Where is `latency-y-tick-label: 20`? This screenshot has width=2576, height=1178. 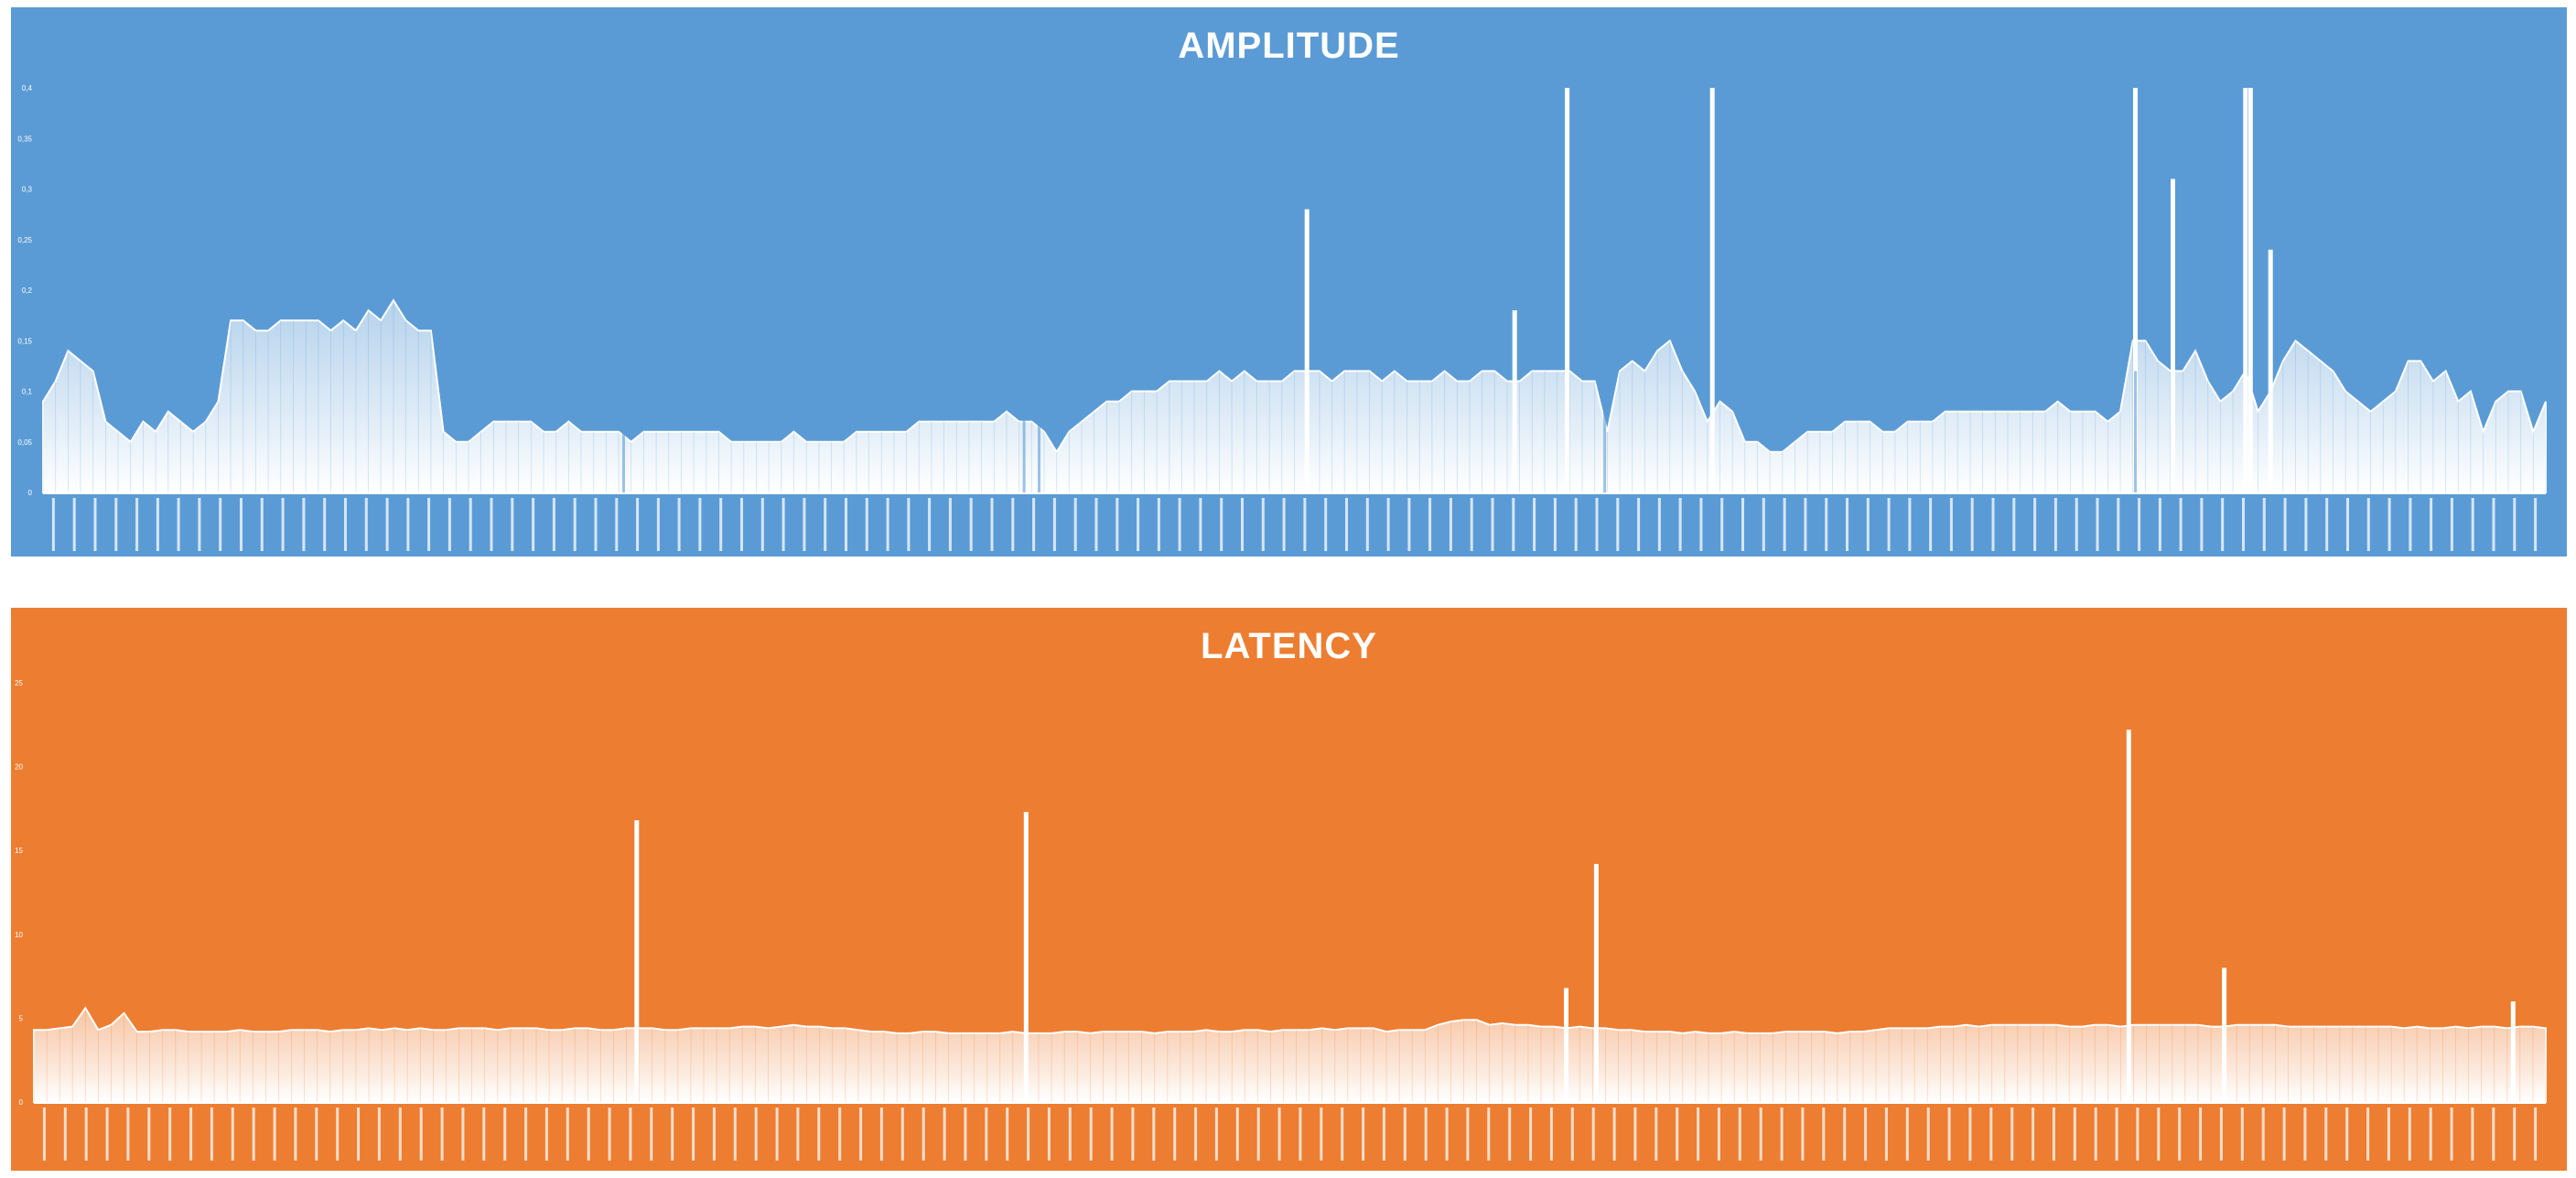 latency-y-tick-label: 20 is located at coordinates (19, 767).